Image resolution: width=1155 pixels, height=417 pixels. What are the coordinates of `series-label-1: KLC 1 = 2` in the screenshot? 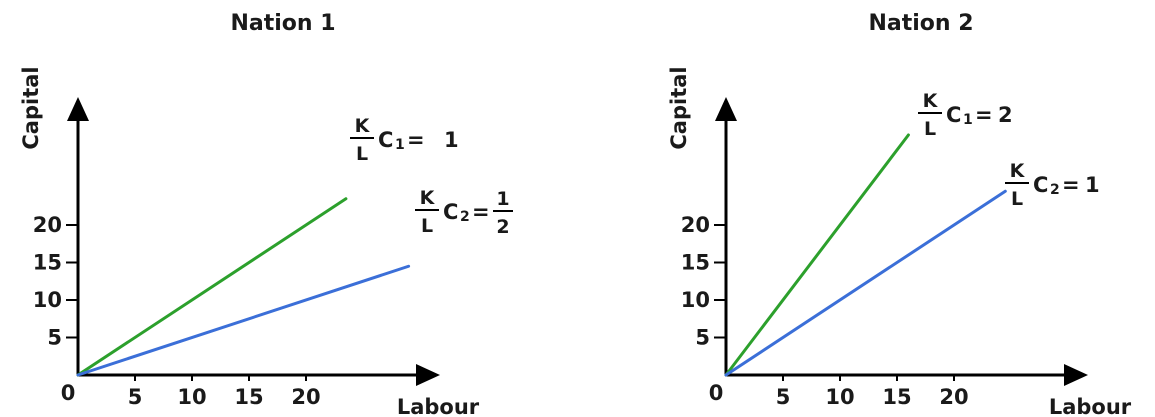 It's located at (965, 115).